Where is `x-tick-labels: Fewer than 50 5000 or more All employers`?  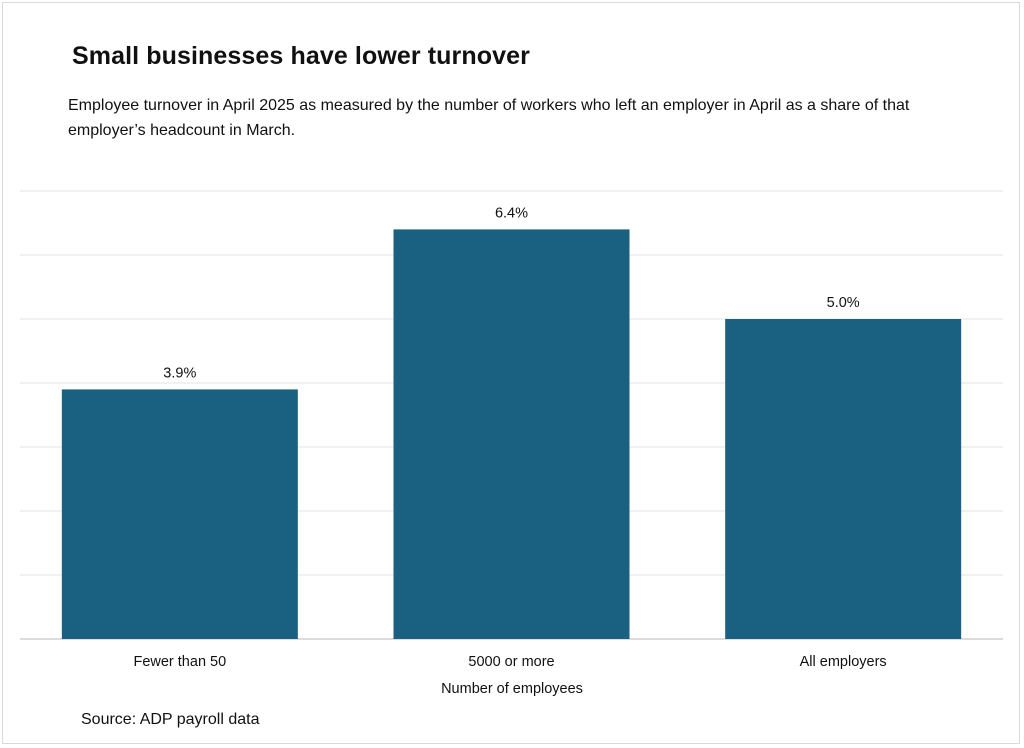
x-tick-labels: Fewer than 50 5000 or more All employers is located at coordinates (509, 662).